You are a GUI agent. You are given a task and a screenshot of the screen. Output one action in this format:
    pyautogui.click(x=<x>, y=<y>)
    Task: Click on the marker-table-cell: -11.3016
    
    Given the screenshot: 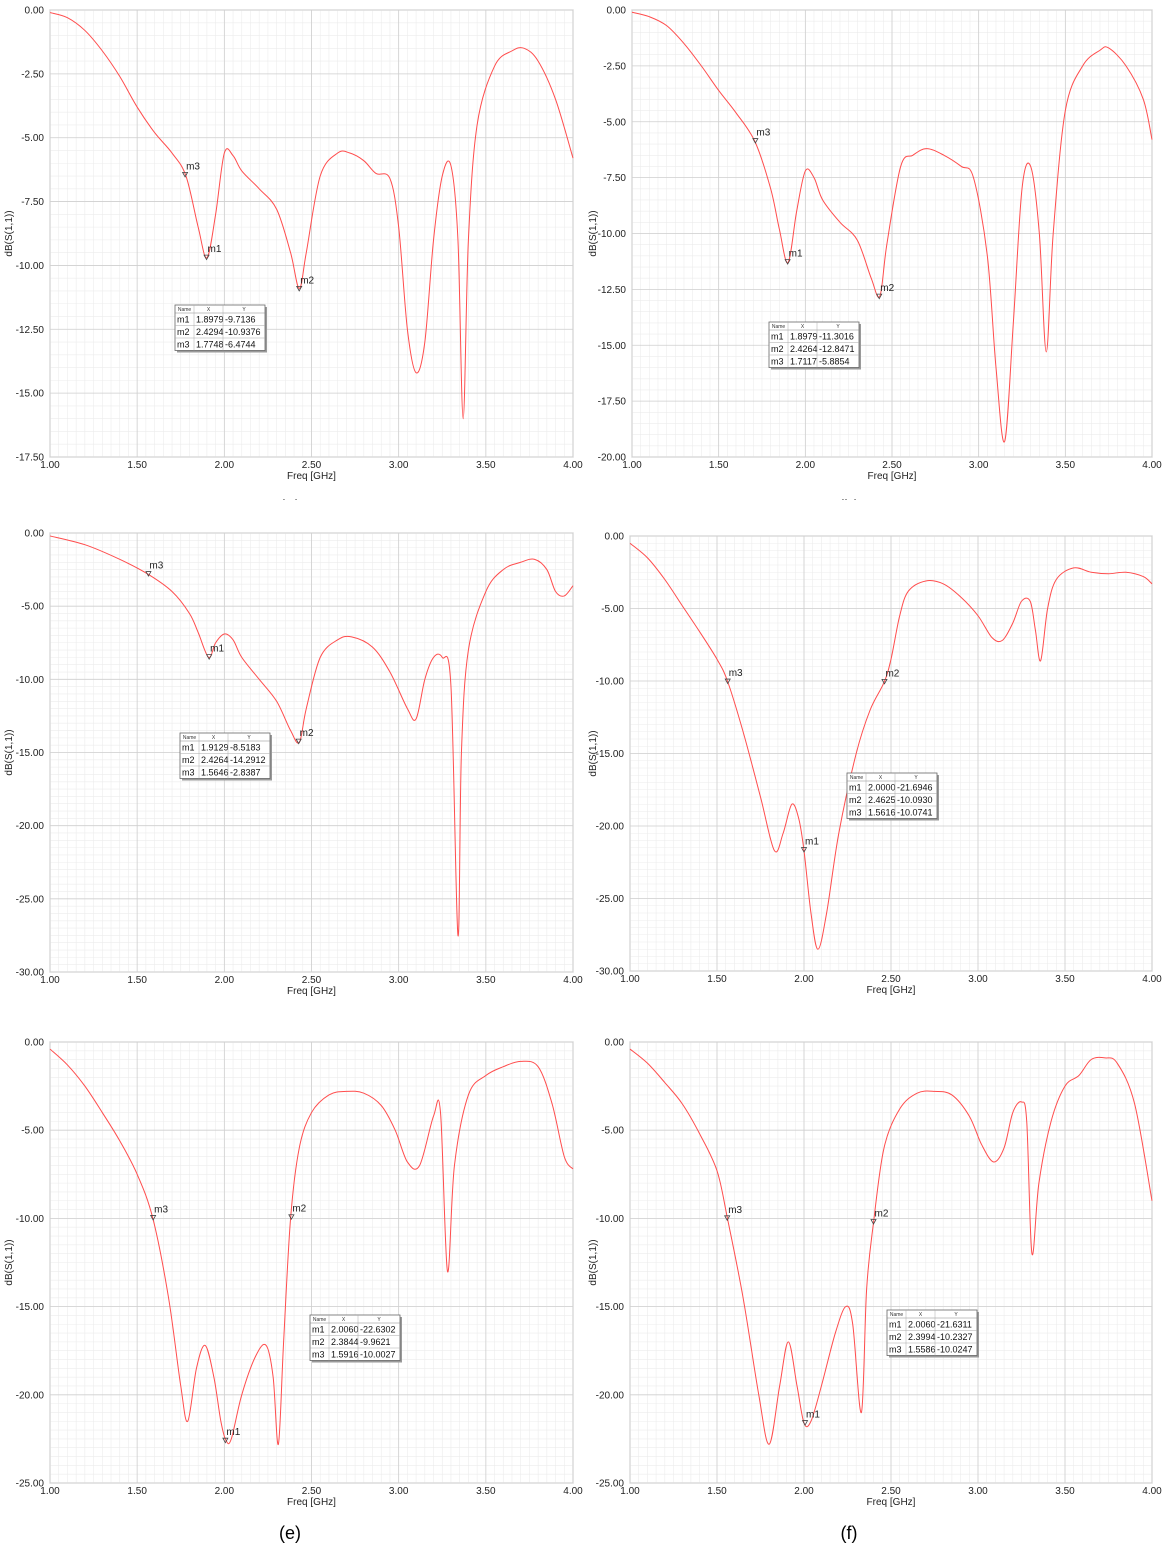 What is the action you would take?
    pyautogui.click(x=836, y=337)
    